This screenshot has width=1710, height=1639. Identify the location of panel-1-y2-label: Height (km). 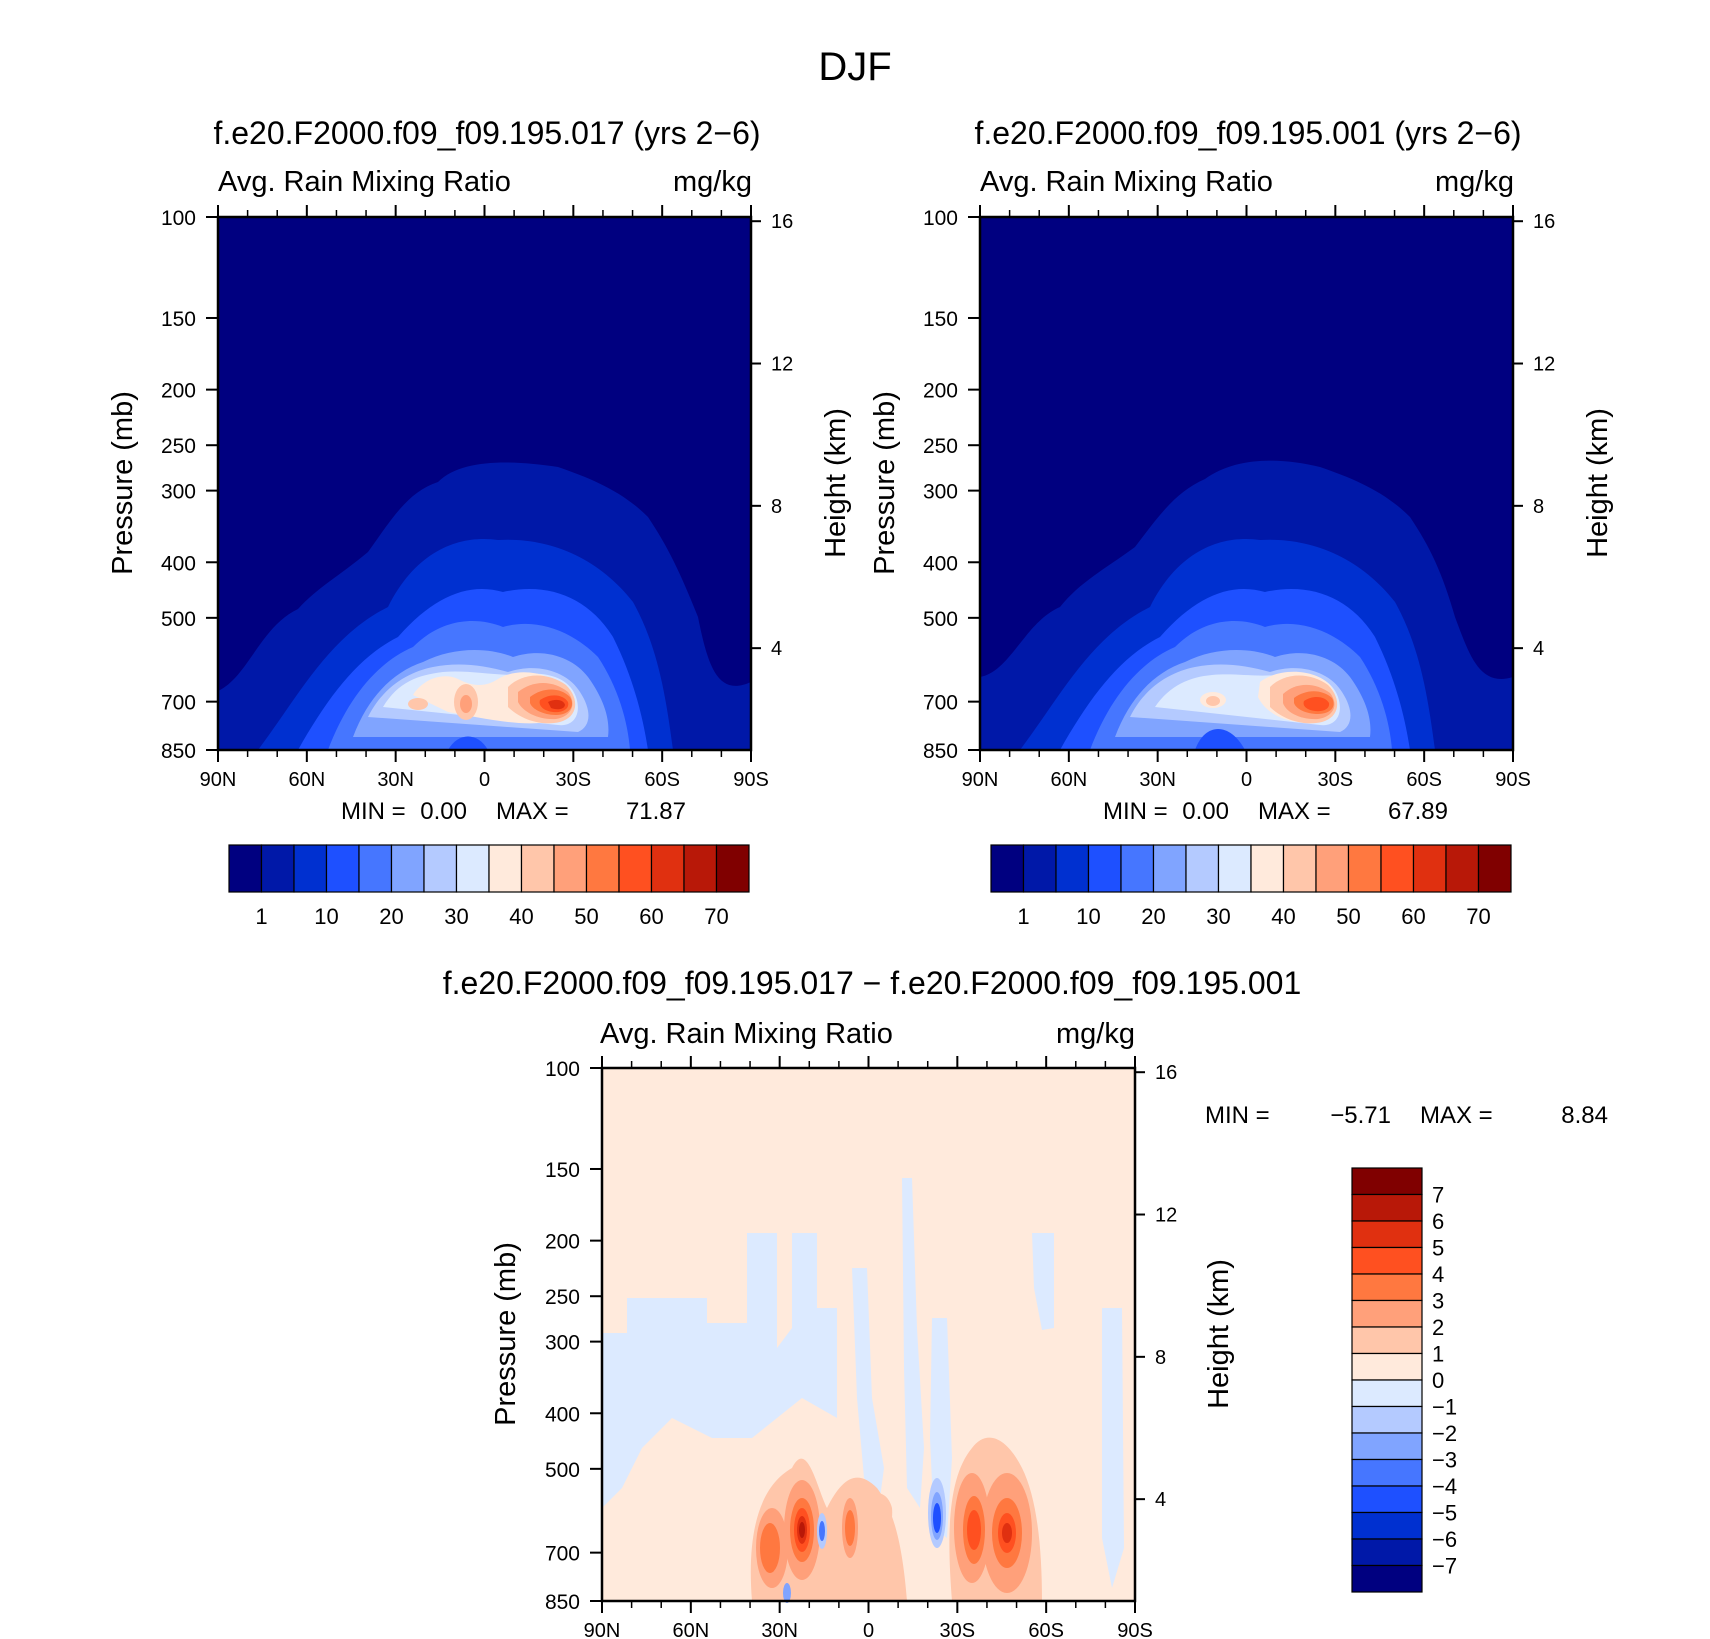
(836, 483).